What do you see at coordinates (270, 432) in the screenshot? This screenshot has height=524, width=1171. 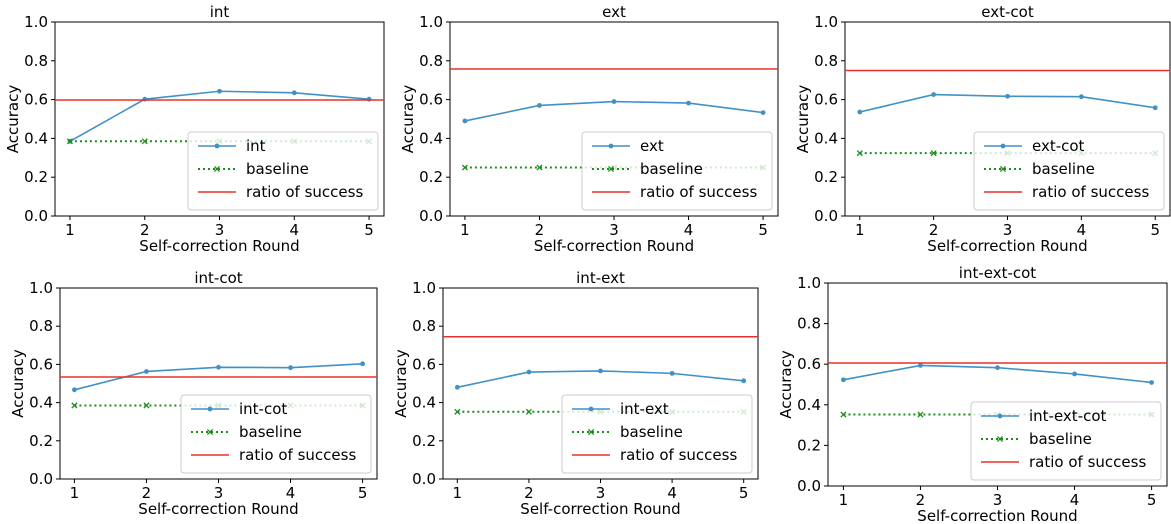 I see `legend-label: baseline` at bounding box center [270, 432].